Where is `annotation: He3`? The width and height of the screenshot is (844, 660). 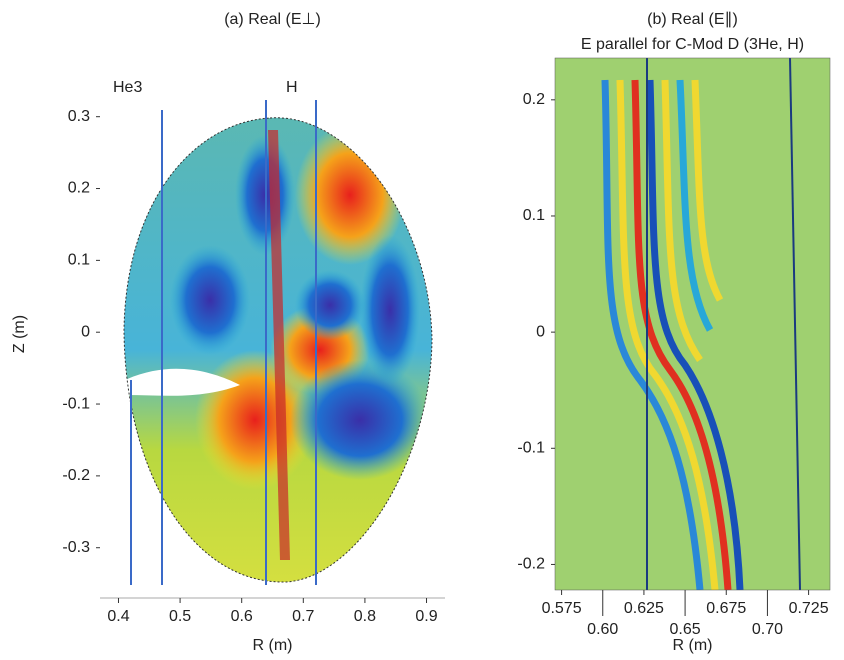
annotation: He3 is located at coordinates (127, 87).